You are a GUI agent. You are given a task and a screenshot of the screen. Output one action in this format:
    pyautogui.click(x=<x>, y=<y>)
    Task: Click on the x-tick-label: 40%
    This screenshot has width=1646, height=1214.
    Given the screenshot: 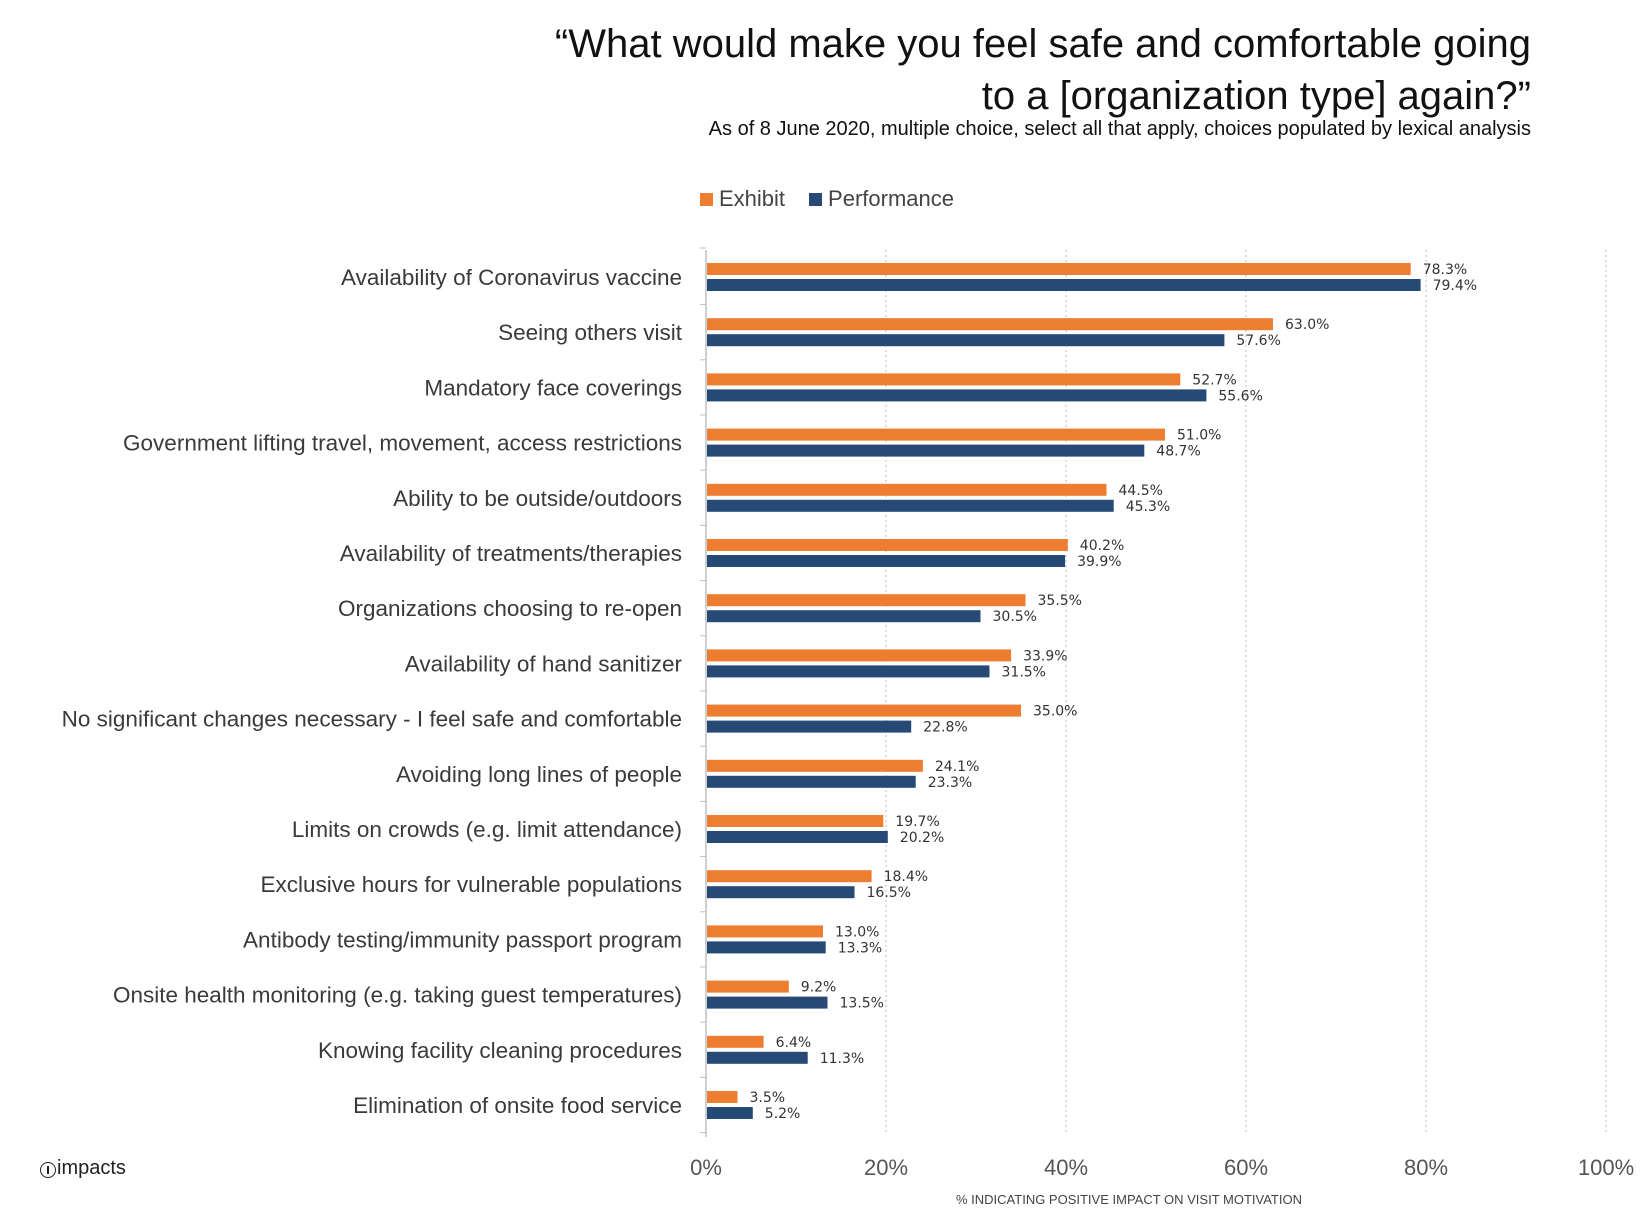 What is the action you would take?
    pyautogui.click(x=1066, y=1167)
    